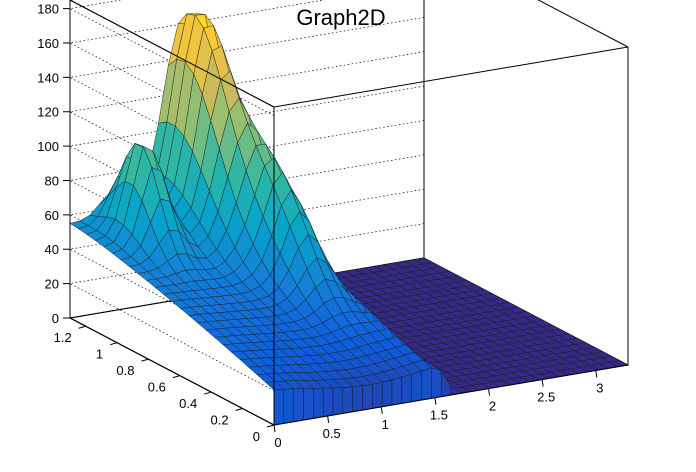  Describe the element at coordinates (172, 371) in the screenshot. I see `y-axis-line` at that location.